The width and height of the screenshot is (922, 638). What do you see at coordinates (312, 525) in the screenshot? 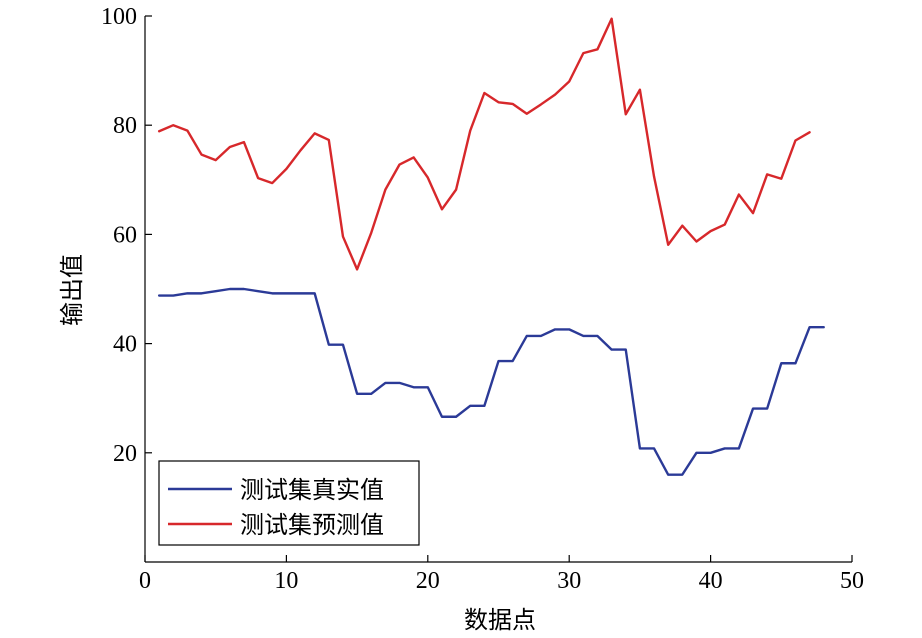
I see `legend-label-pred: 测试集预测值` at bounding box center [312, 525].